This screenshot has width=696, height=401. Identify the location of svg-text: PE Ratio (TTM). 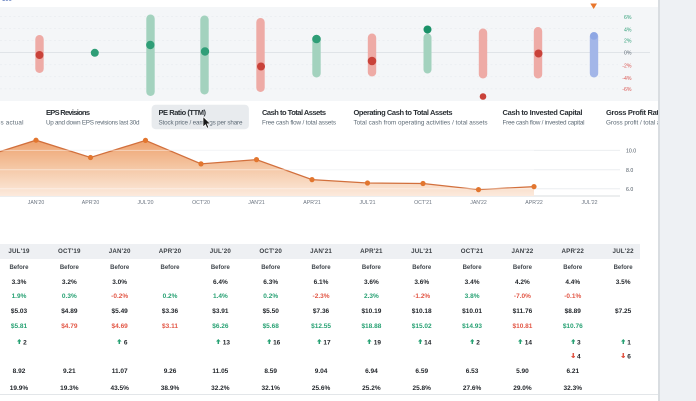
(183, 112).